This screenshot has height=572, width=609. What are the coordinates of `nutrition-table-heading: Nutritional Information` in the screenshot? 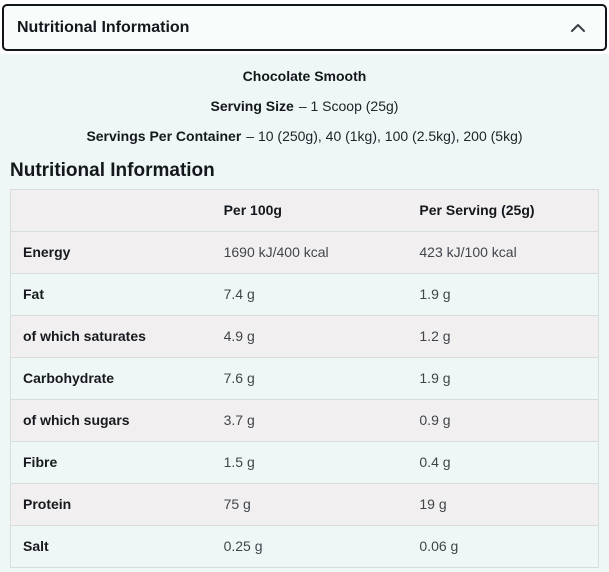 It's located at (112, 170).